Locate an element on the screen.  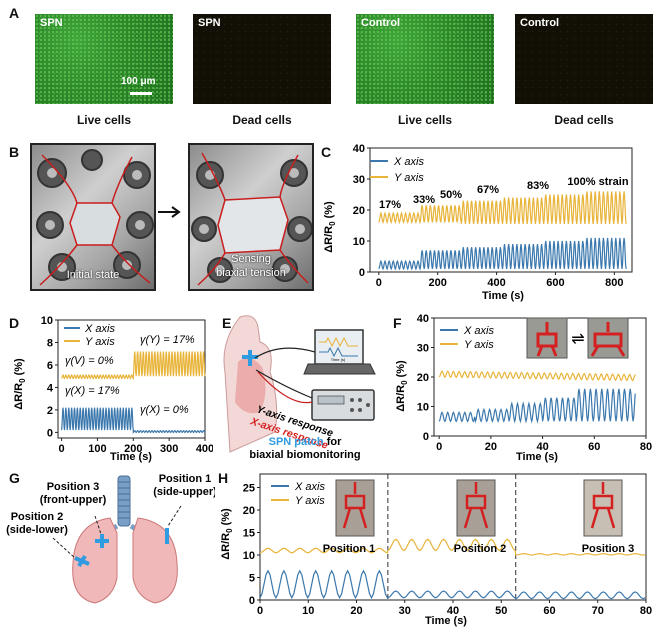
lung-icon is located at coordinates (250, 386).